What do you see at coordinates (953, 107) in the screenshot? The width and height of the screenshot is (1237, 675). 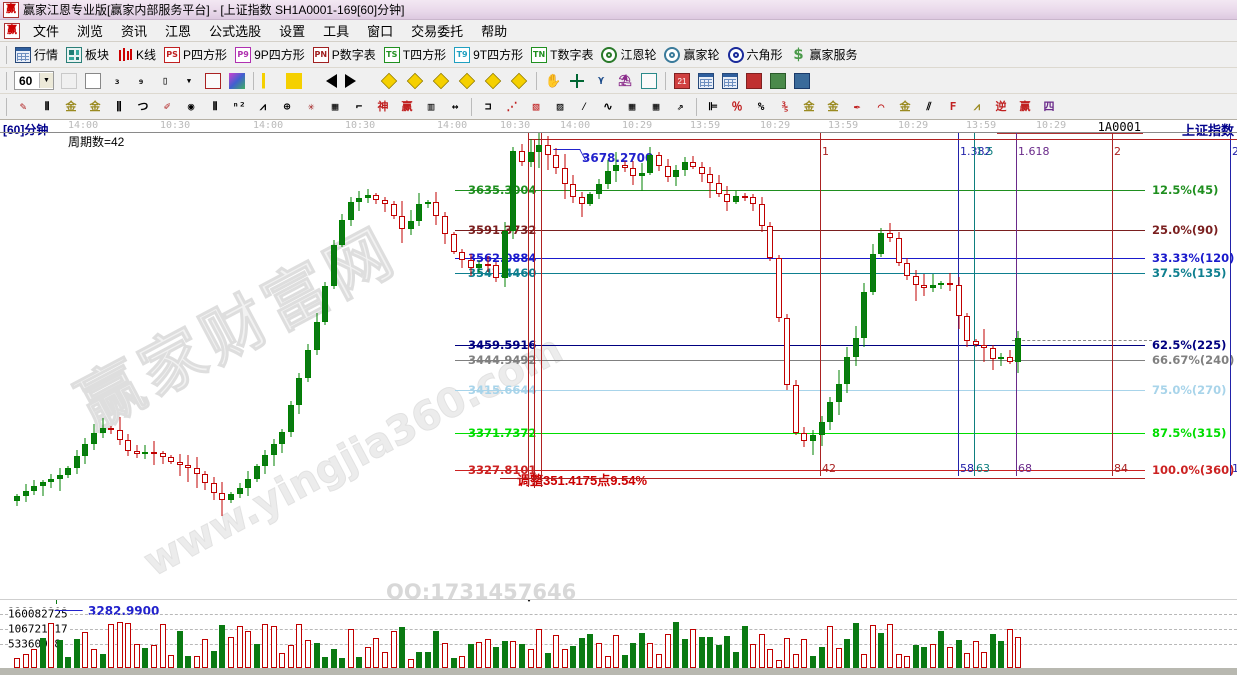 I see `toolbar-button-f-lines: F` at bounding box center [953, 107].